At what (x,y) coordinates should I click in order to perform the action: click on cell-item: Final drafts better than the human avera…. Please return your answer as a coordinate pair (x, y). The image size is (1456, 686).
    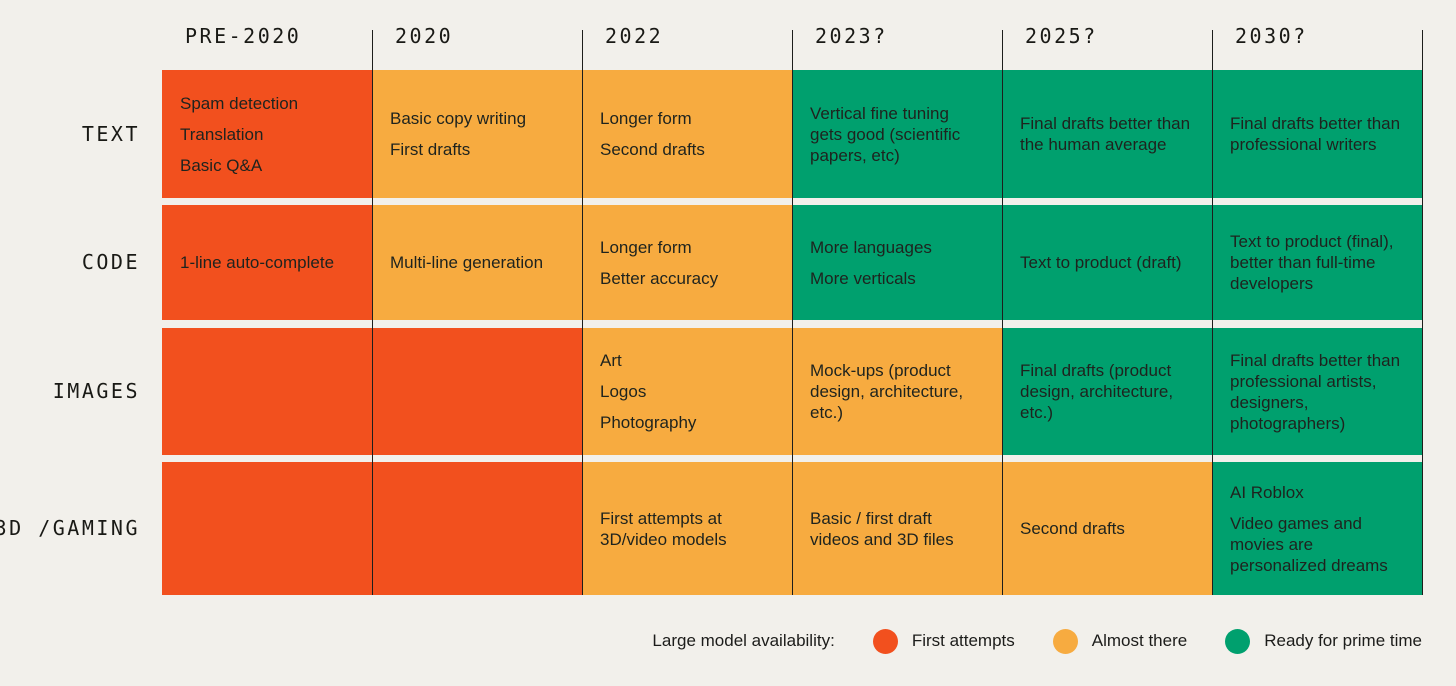
    Looking at the image, I should click on (1105, 134).